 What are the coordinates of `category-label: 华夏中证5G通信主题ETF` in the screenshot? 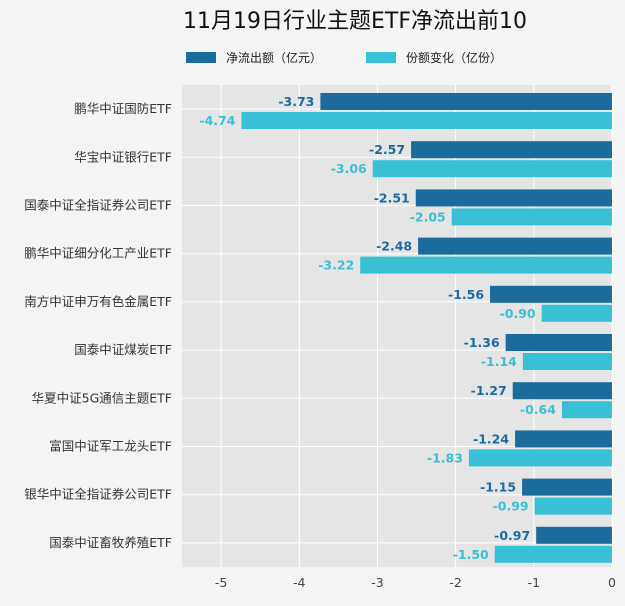 It's located at (102, 397).